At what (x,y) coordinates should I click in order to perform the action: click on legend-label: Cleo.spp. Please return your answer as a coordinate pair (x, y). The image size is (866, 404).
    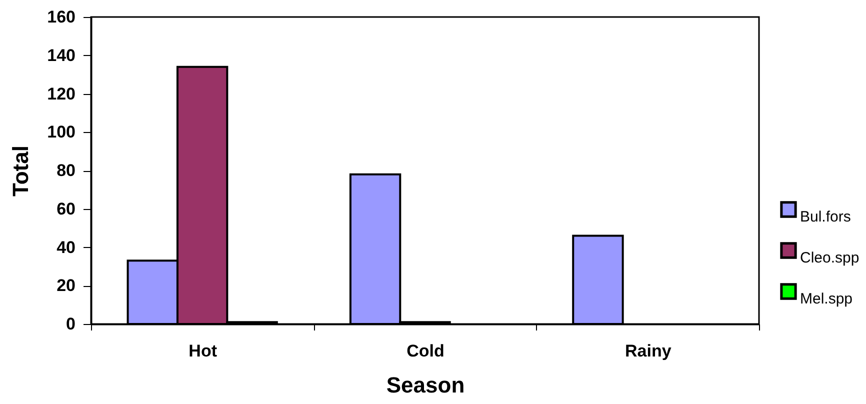
    Looking at the image, I should click on (830, 258).